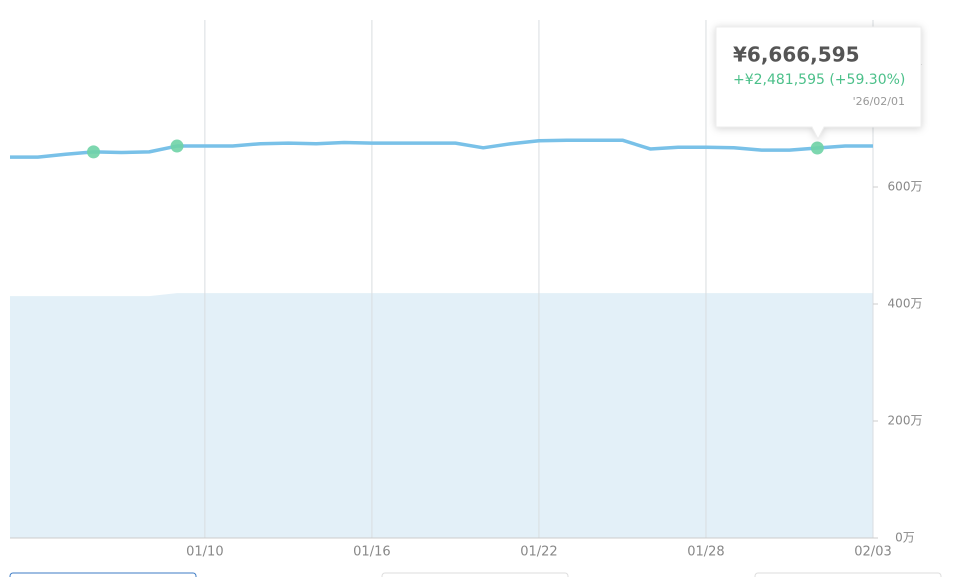  What do you see at coordinates (879, 101) in the screenshot?
I see `tooltip-date: '26/02/01` at bounding box center [879, 101].